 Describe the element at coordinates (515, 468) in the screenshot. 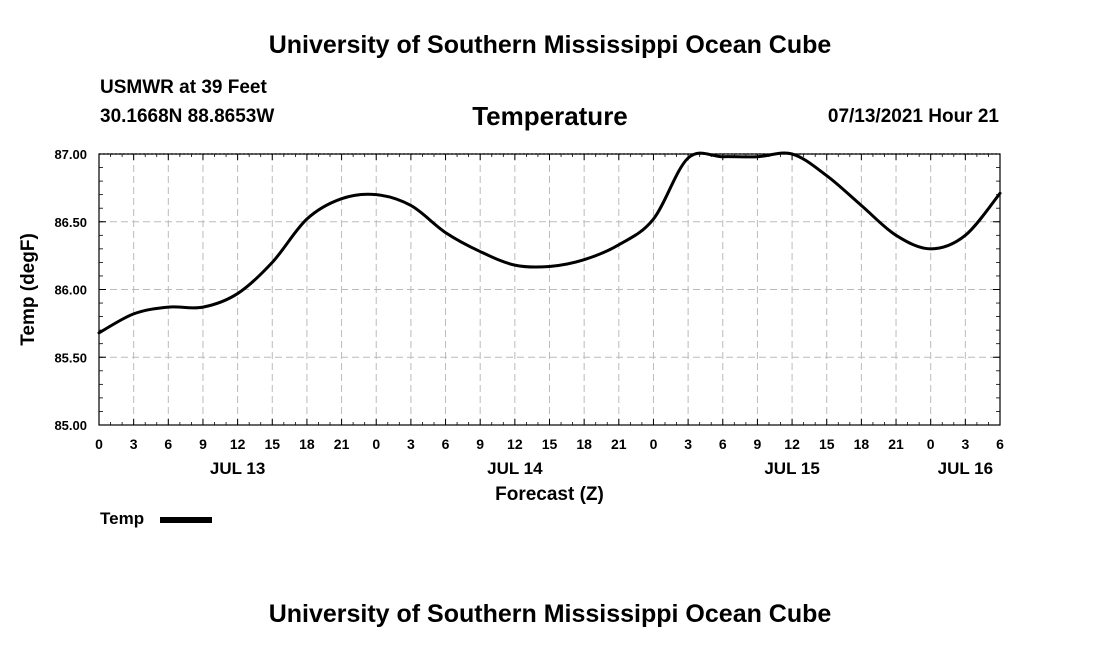

I see `x-date-label: JUL 14` at that location.